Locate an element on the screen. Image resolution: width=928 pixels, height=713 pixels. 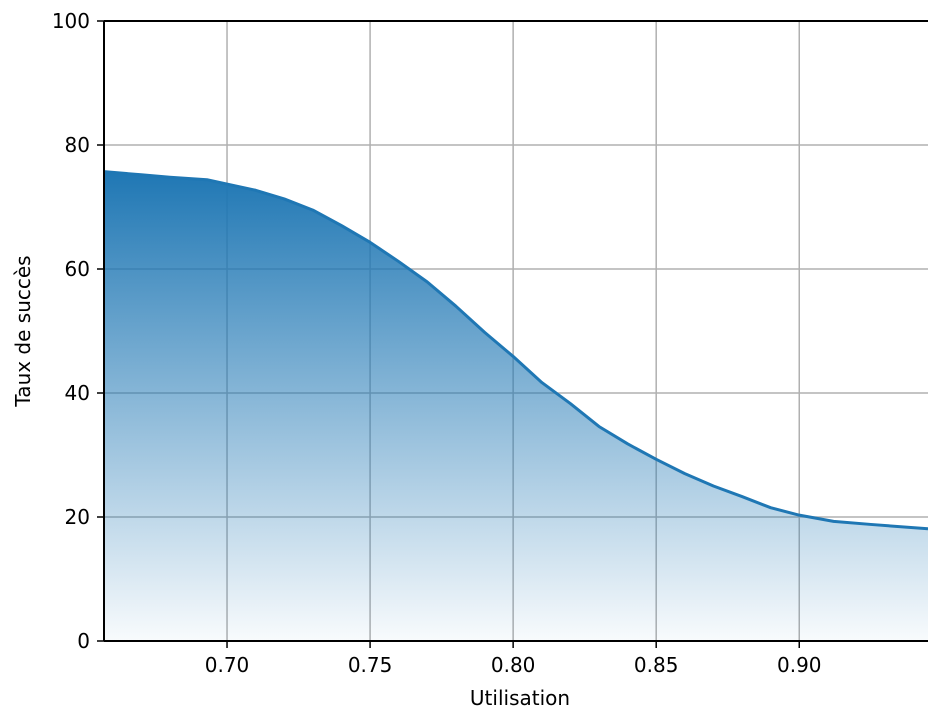
y-tick-label: 80 is located at coordinates (77, 145).